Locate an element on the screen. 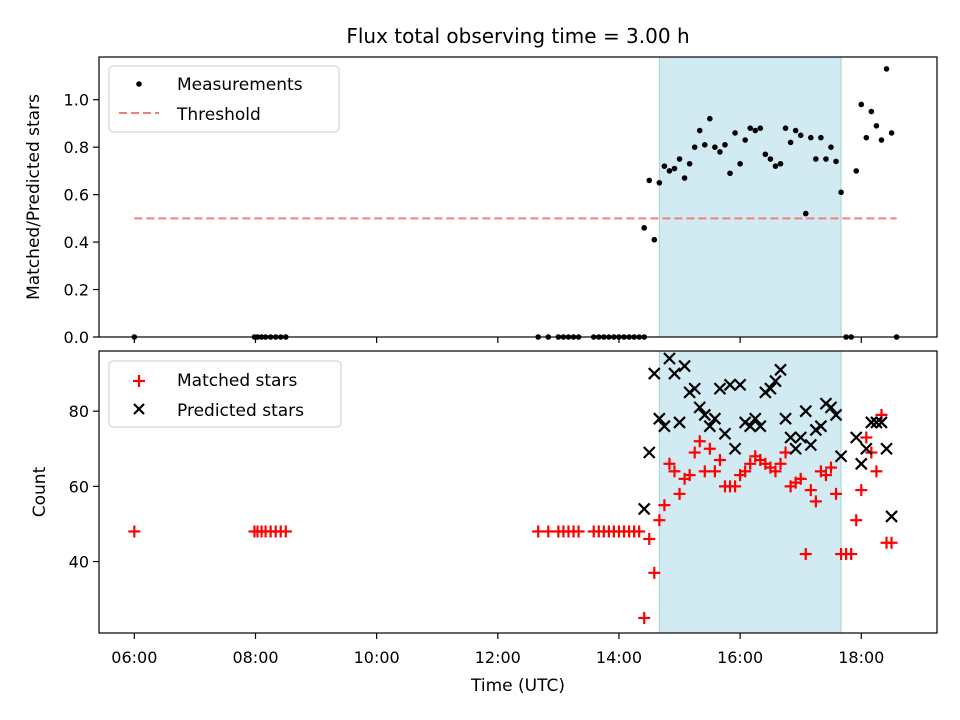 Image resolution: width=960 pixels, height=720 pixels. top-ytick-label: 0.4 is located at coordinates (76, 242).